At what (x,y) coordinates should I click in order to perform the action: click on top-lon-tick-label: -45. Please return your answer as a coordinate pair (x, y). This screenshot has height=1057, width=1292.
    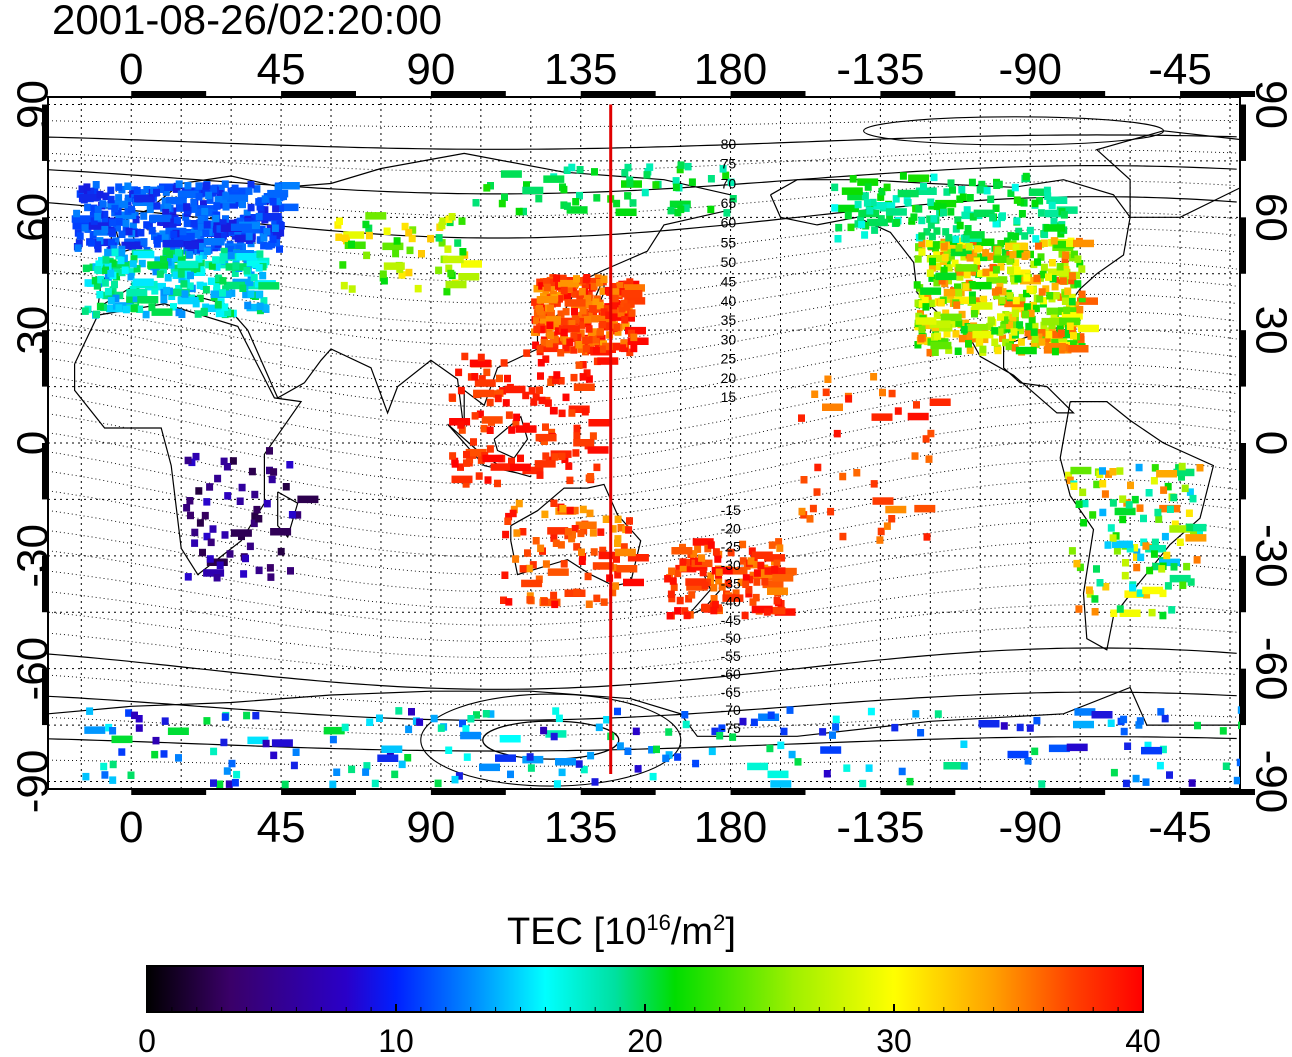
    Looking at the image, I should click on (1180, 69).